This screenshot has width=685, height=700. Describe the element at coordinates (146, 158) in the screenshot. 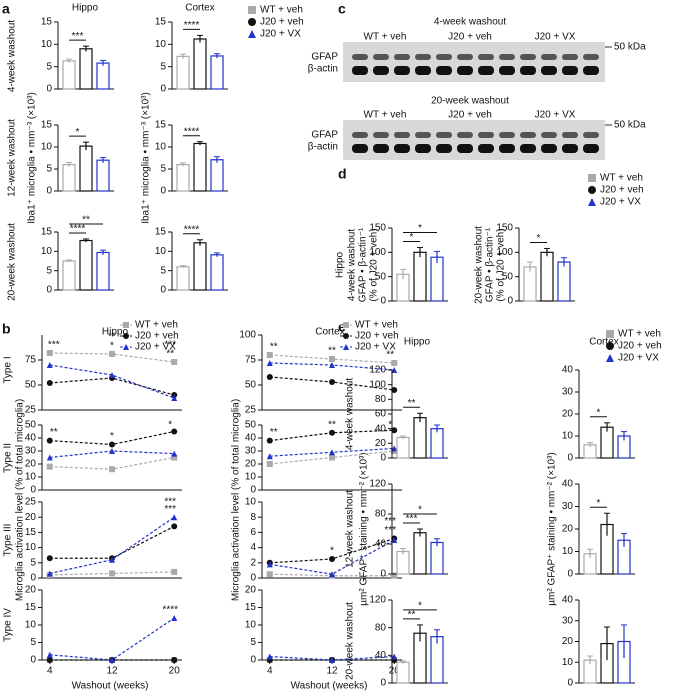

I see `y-label: Iba1⁺ microglia • mm⁻³ (×10³)` at that location.